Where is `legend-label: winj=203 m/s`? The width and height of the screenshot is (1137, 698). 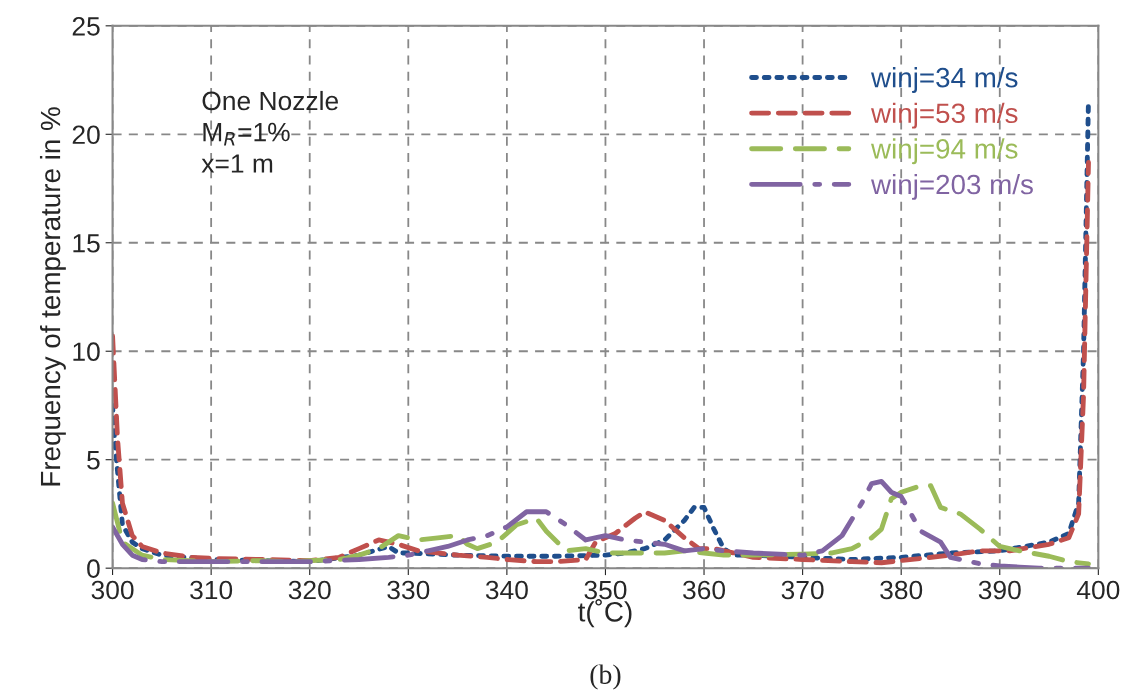 legend-label: winj=203 m/s is located at coordinates (951, 186).